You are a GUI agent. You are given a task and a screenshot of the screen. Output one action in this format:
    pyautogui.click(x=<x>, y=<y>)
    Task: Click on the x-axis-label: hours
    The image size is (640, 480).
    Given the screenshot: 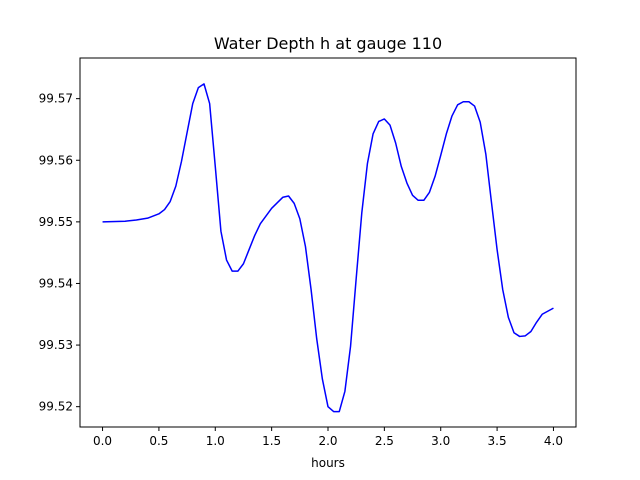 What is the action you would take?
    pyautogui.click(x=328, y=463)
    